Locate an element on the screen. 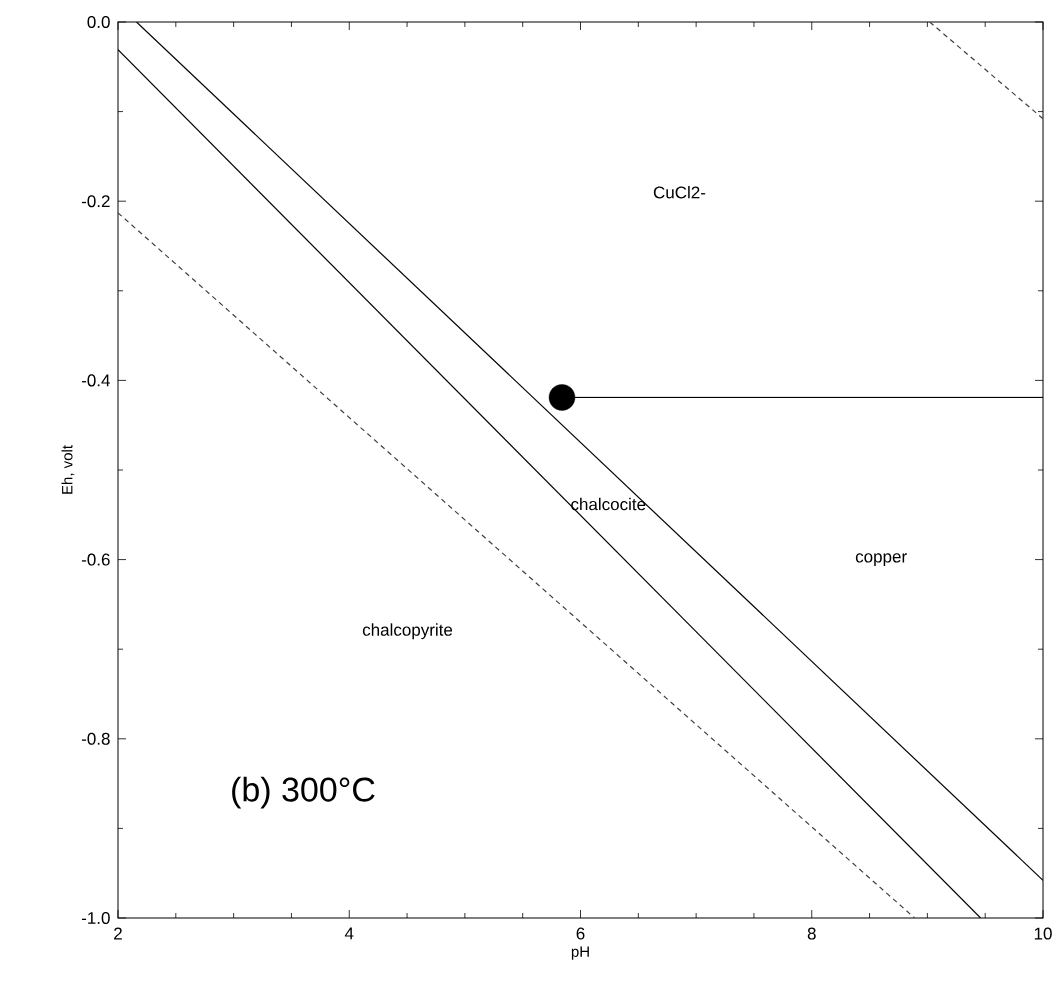 The width and height of the screenshot is (1064, 1000). x-axis-title: pH is located at coordinates (580, 953).